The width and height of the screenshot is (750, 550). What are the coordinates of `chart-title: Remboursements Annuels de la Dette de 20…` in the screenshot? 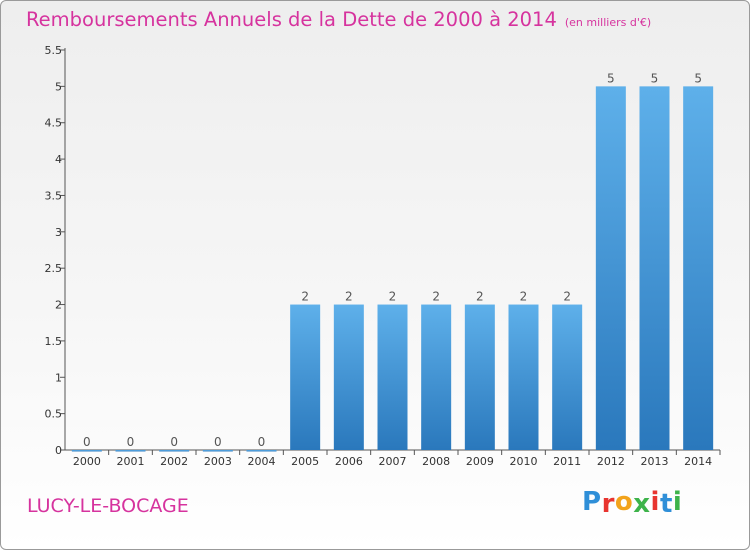 It's located at (339, 19).